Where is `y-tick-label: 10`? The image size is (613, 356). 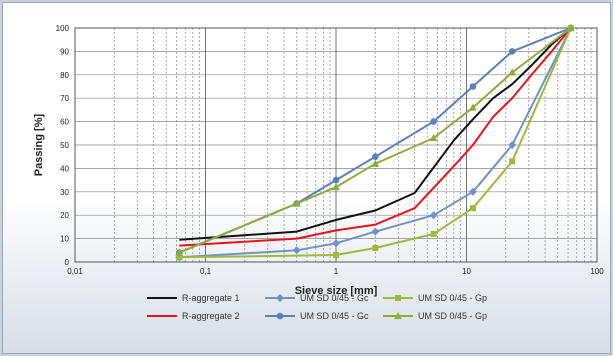
y-tick-label: 10 is located at coordinates (64, 239).